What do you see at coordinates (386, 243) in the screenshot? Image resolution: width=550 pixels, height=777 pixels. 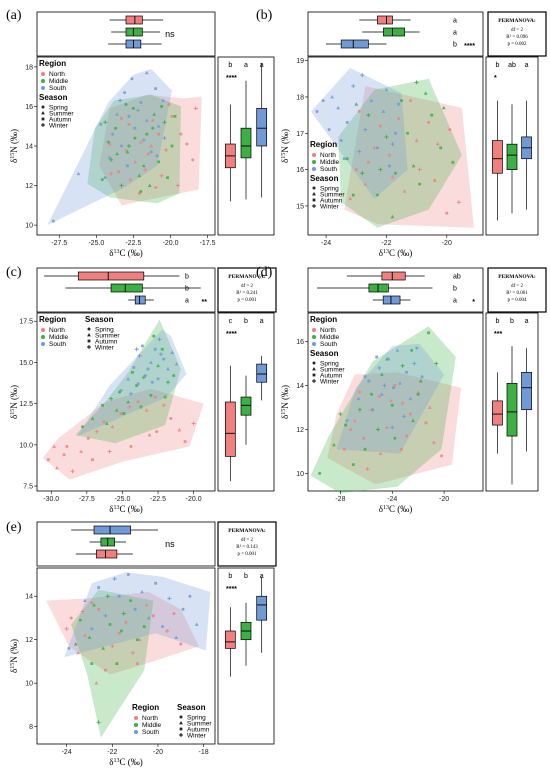 I see `x-tick-label: -22` at bounding box center [386, 243].